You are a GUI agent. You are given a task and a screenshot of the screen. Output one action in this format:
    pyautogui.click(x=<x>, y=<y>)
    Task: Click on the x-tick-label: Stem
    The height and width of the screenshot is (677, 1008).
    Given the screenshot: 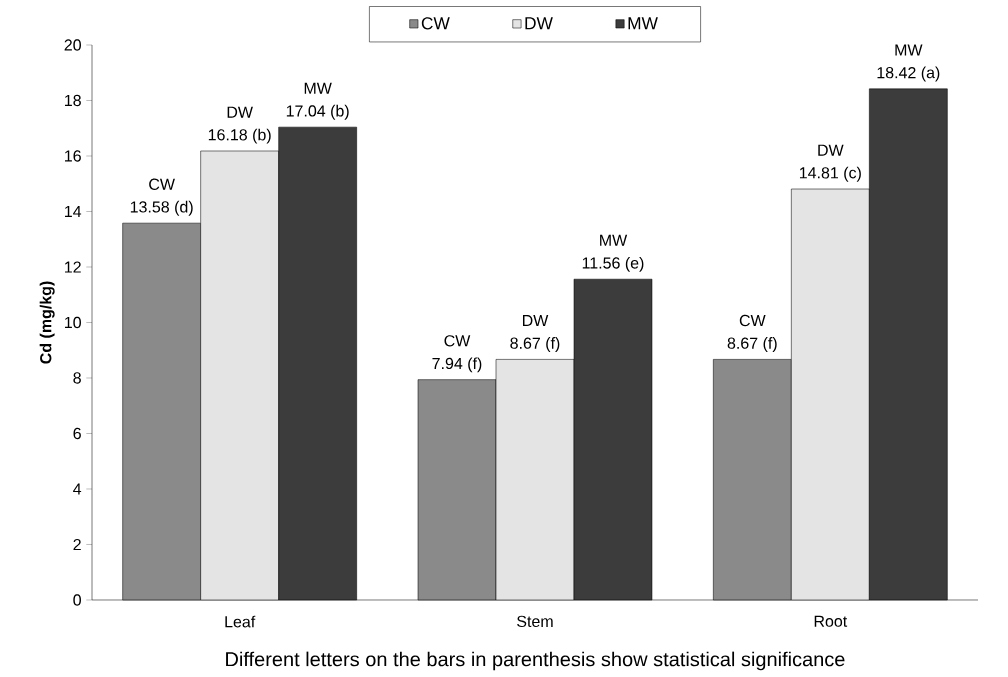 What is the action you would take?
    pyautogui.click(x=535, y=621)
    